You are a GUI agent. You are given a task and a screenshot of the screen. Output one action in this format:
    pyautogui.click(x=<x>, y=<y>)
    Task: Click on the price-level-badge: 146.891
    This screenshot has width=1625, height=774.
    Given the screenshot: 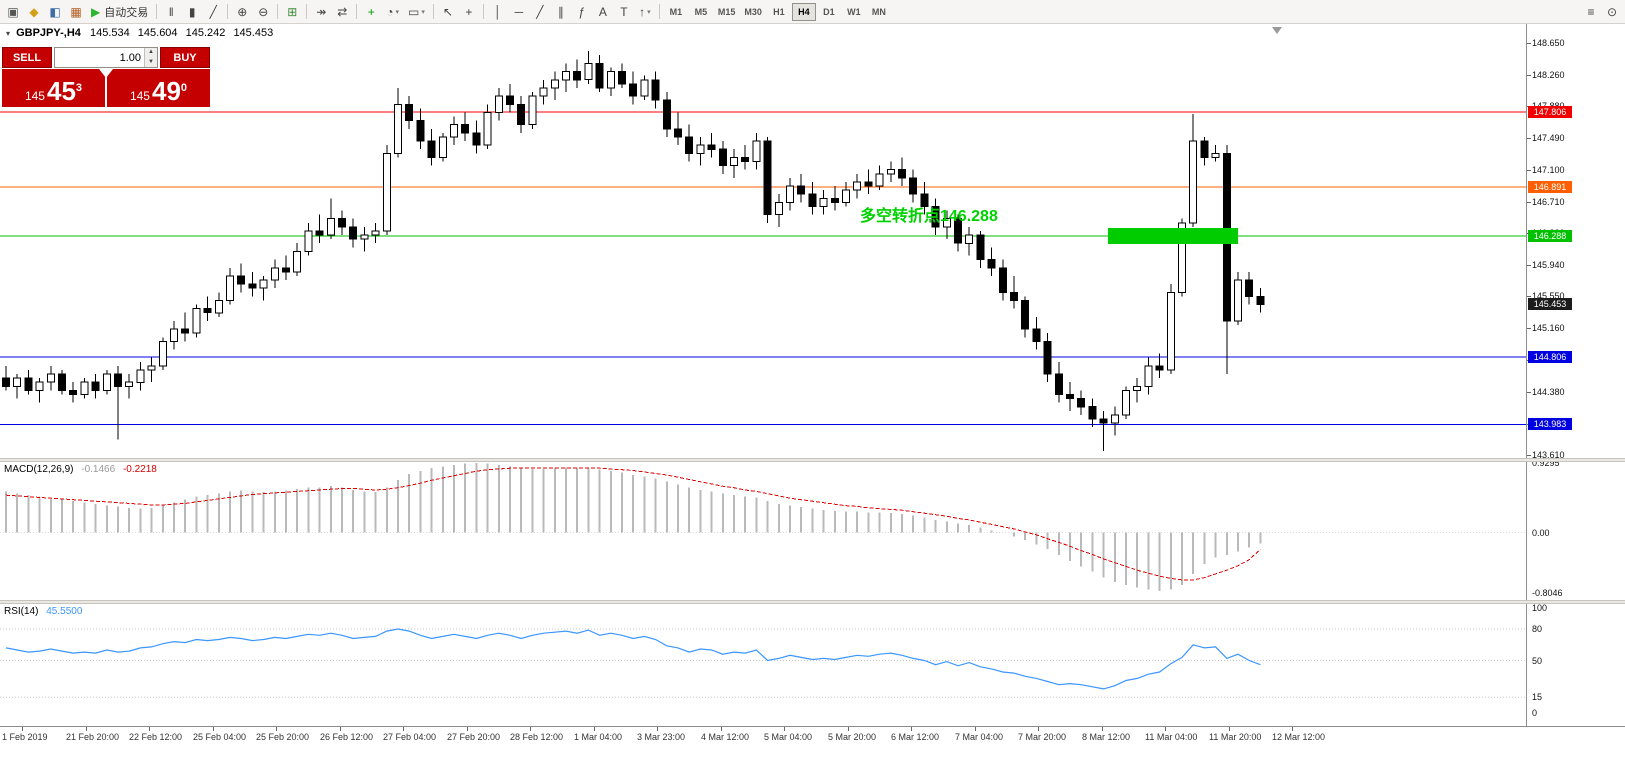 What is the action you would take?
    pyautogui.click(x=1550, y=187)
    